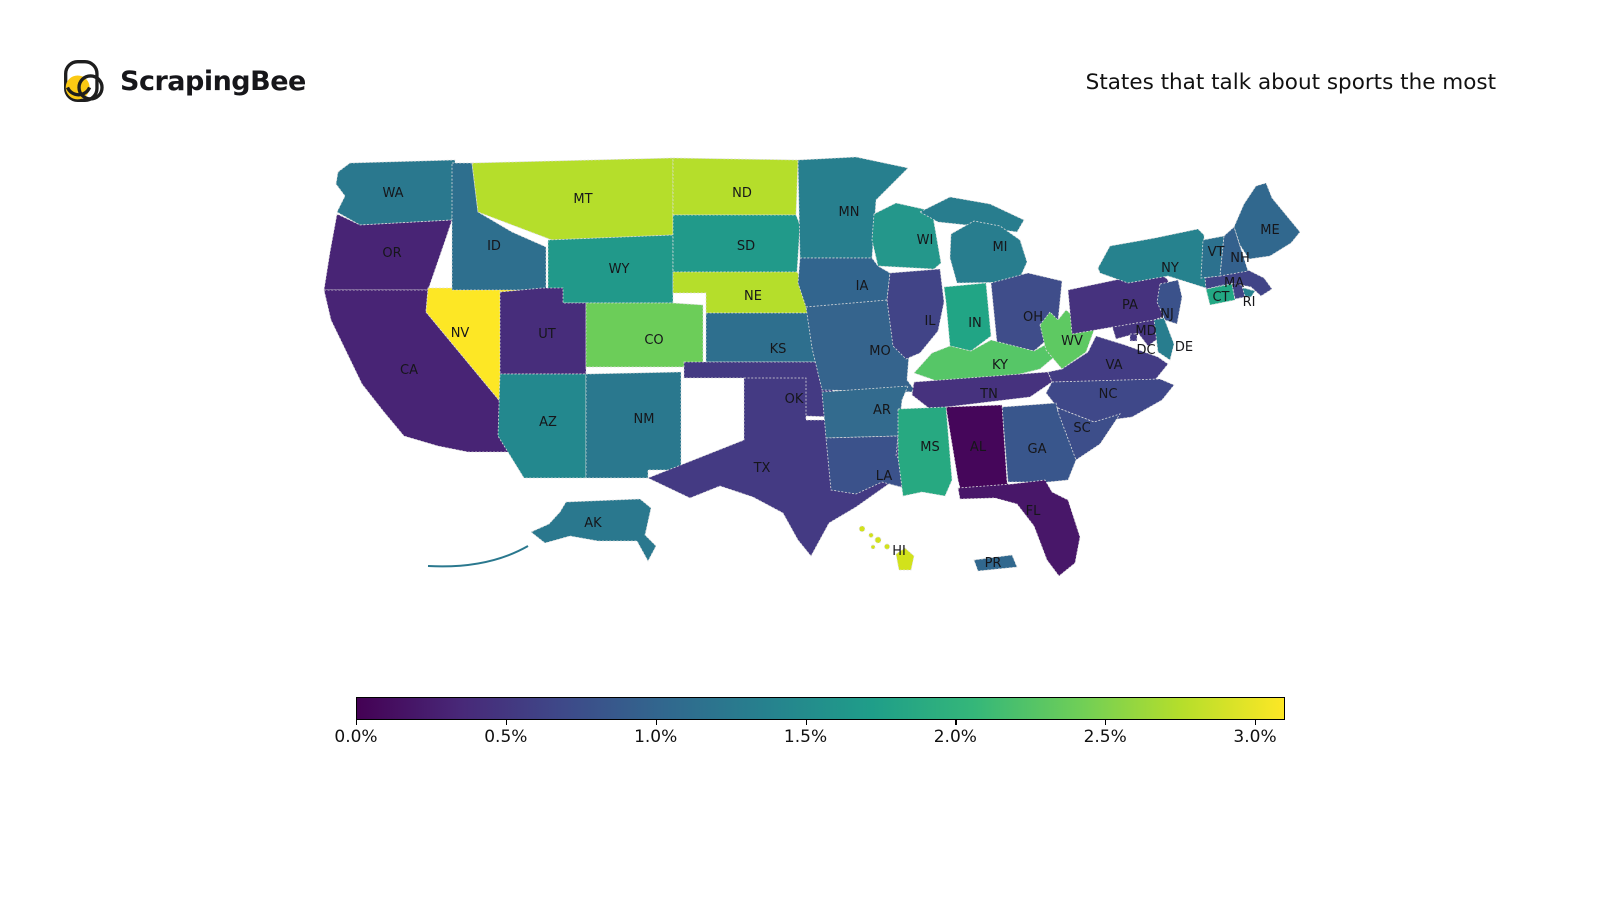 The height and width of the screenshot is (900, 1600). Describe the element at coordinates (1169, 302) in the screenshot. I see `state-nj` at that location.